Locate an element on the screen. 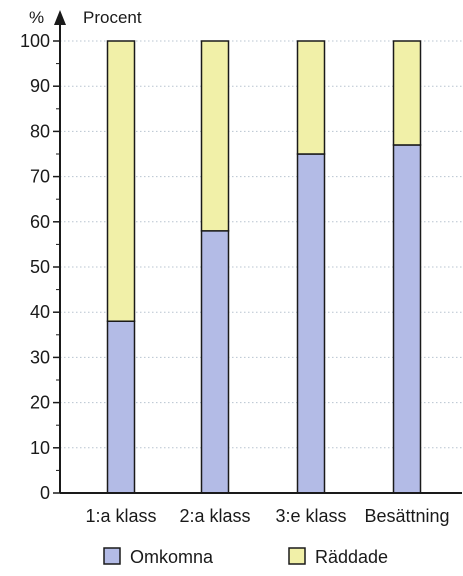 Image resolution: width=463 pixels, height=576 pixels. y-tick-label: 50 is located at coordinates (40, 267).